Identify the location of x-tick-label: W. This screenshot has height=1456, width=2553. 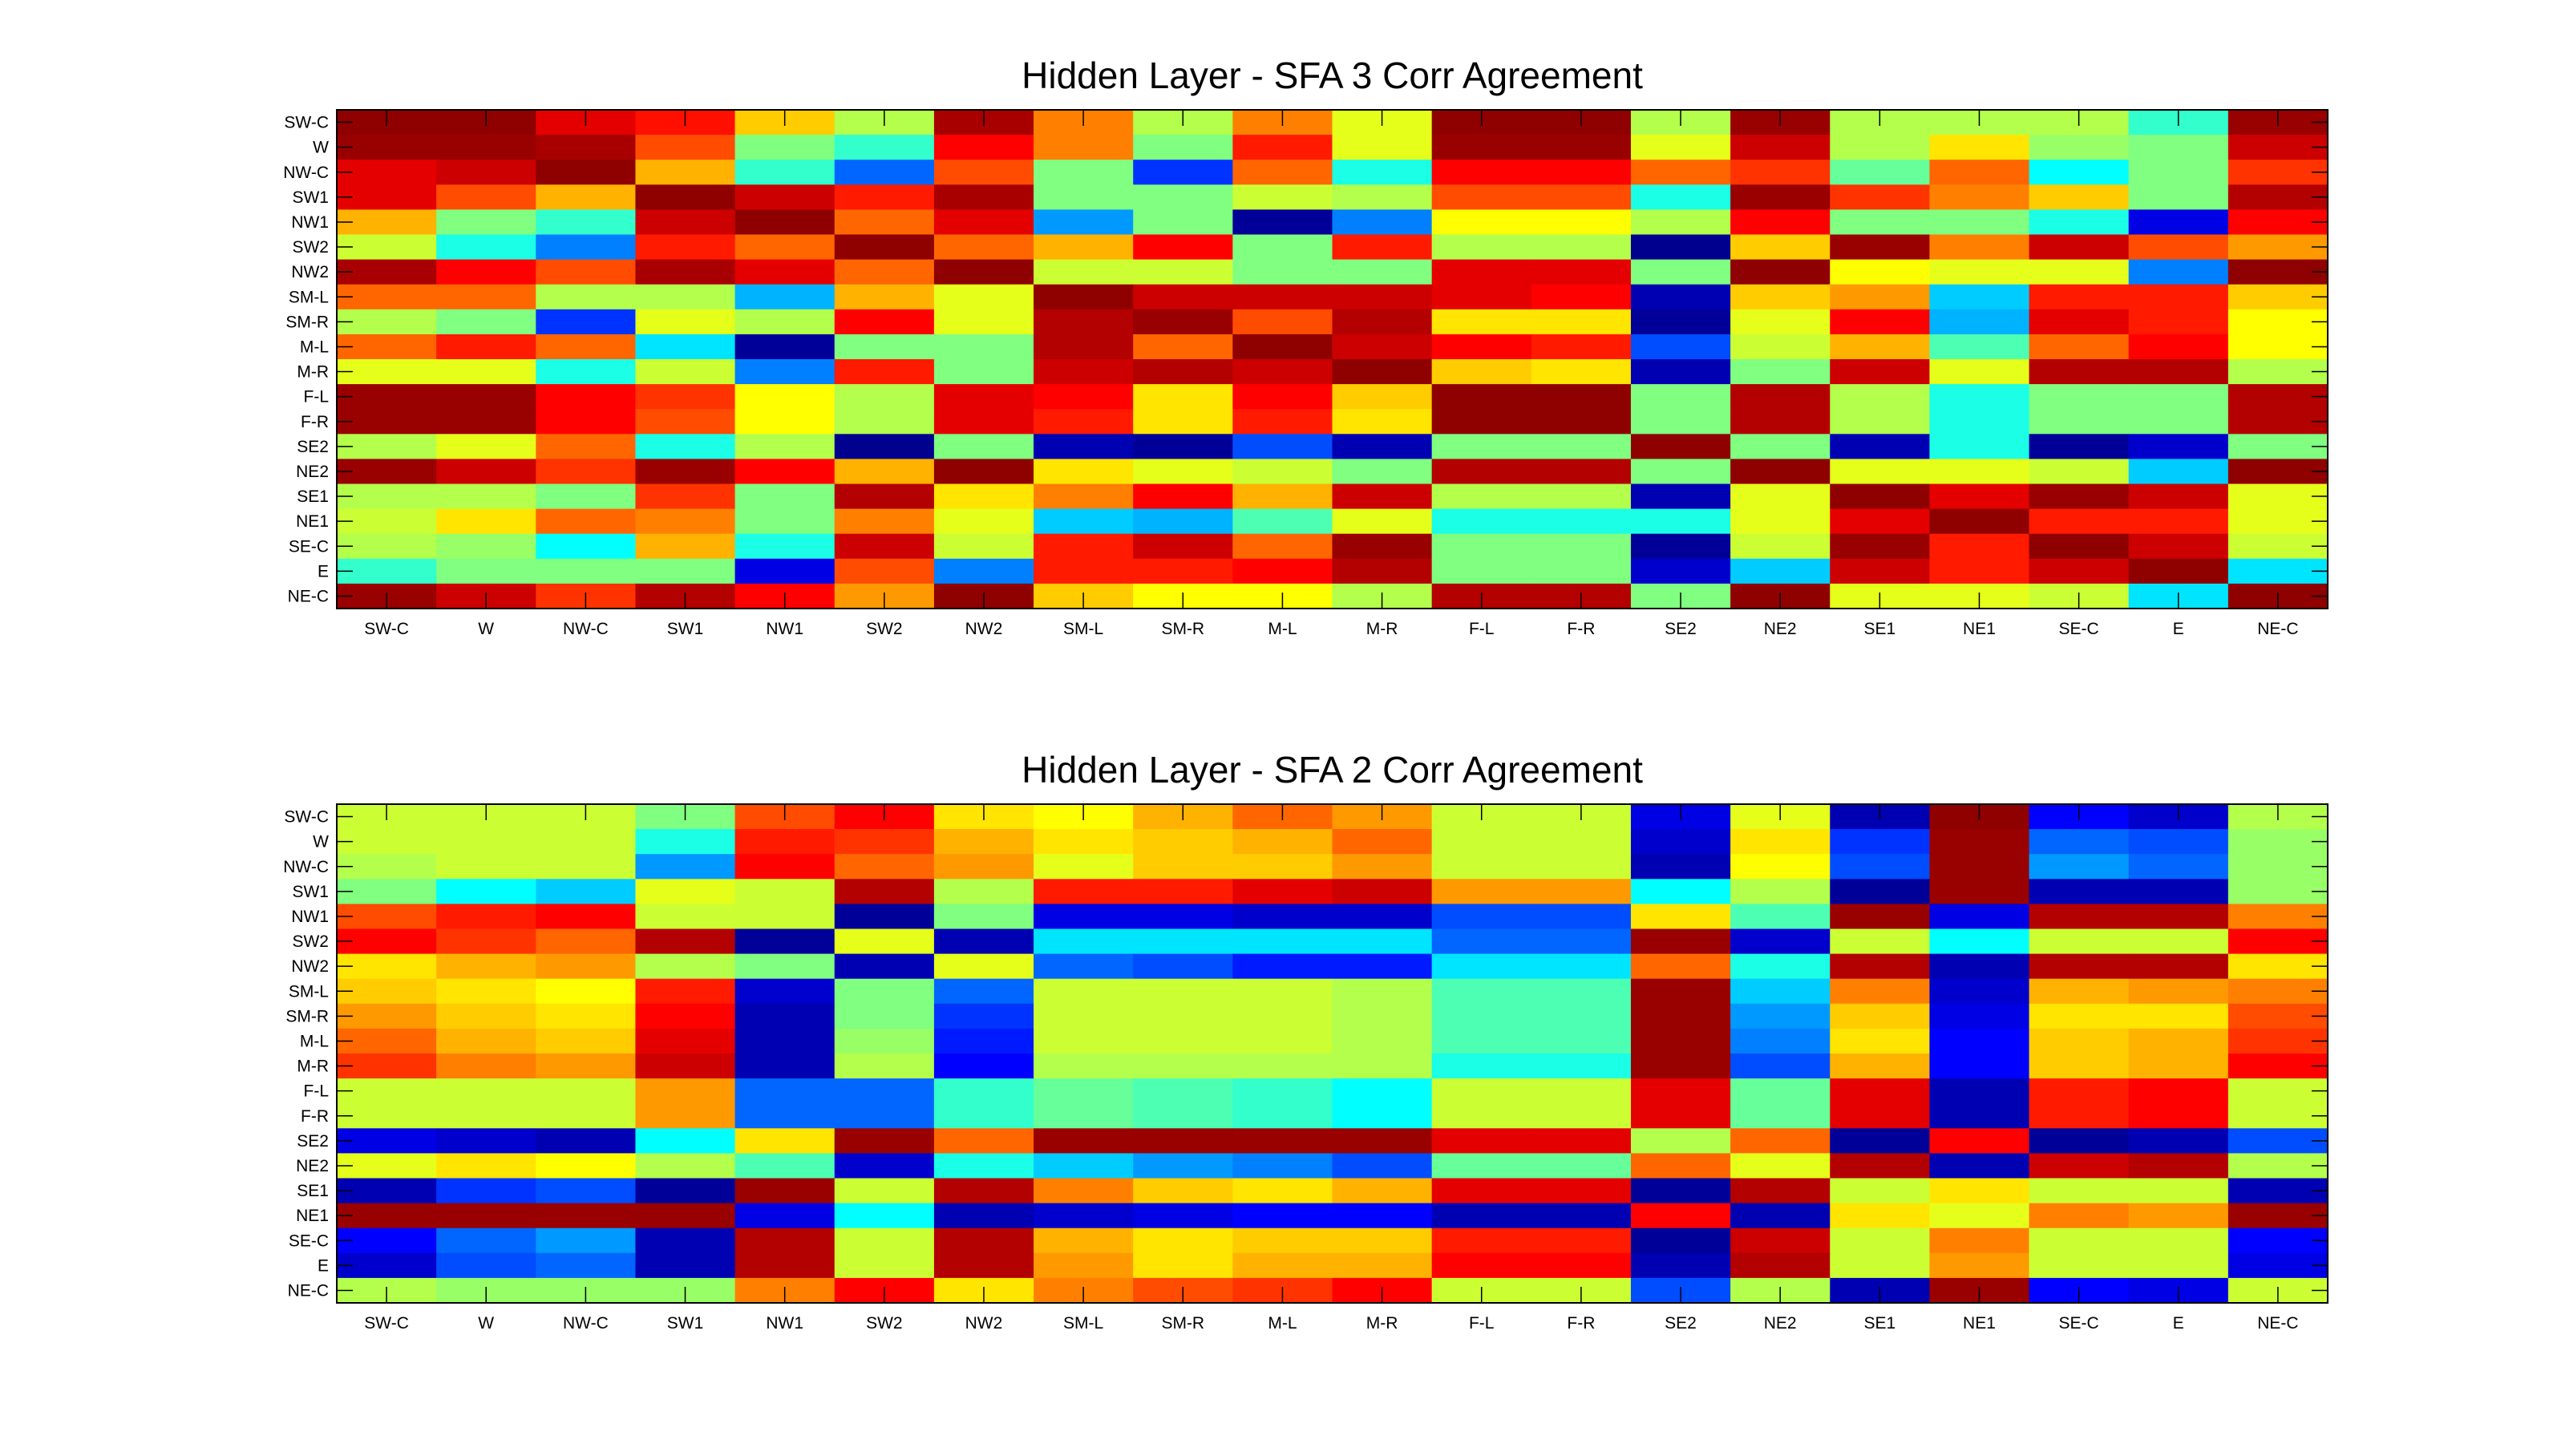
(486, 629).